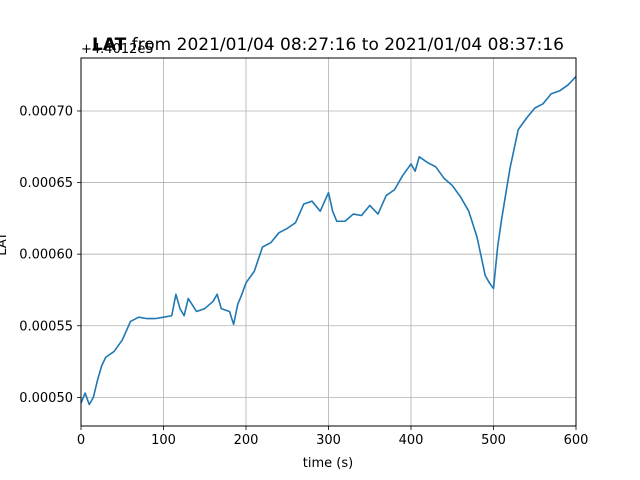  I want to click on y-tick-label: 0.00065, so click(46, 183).